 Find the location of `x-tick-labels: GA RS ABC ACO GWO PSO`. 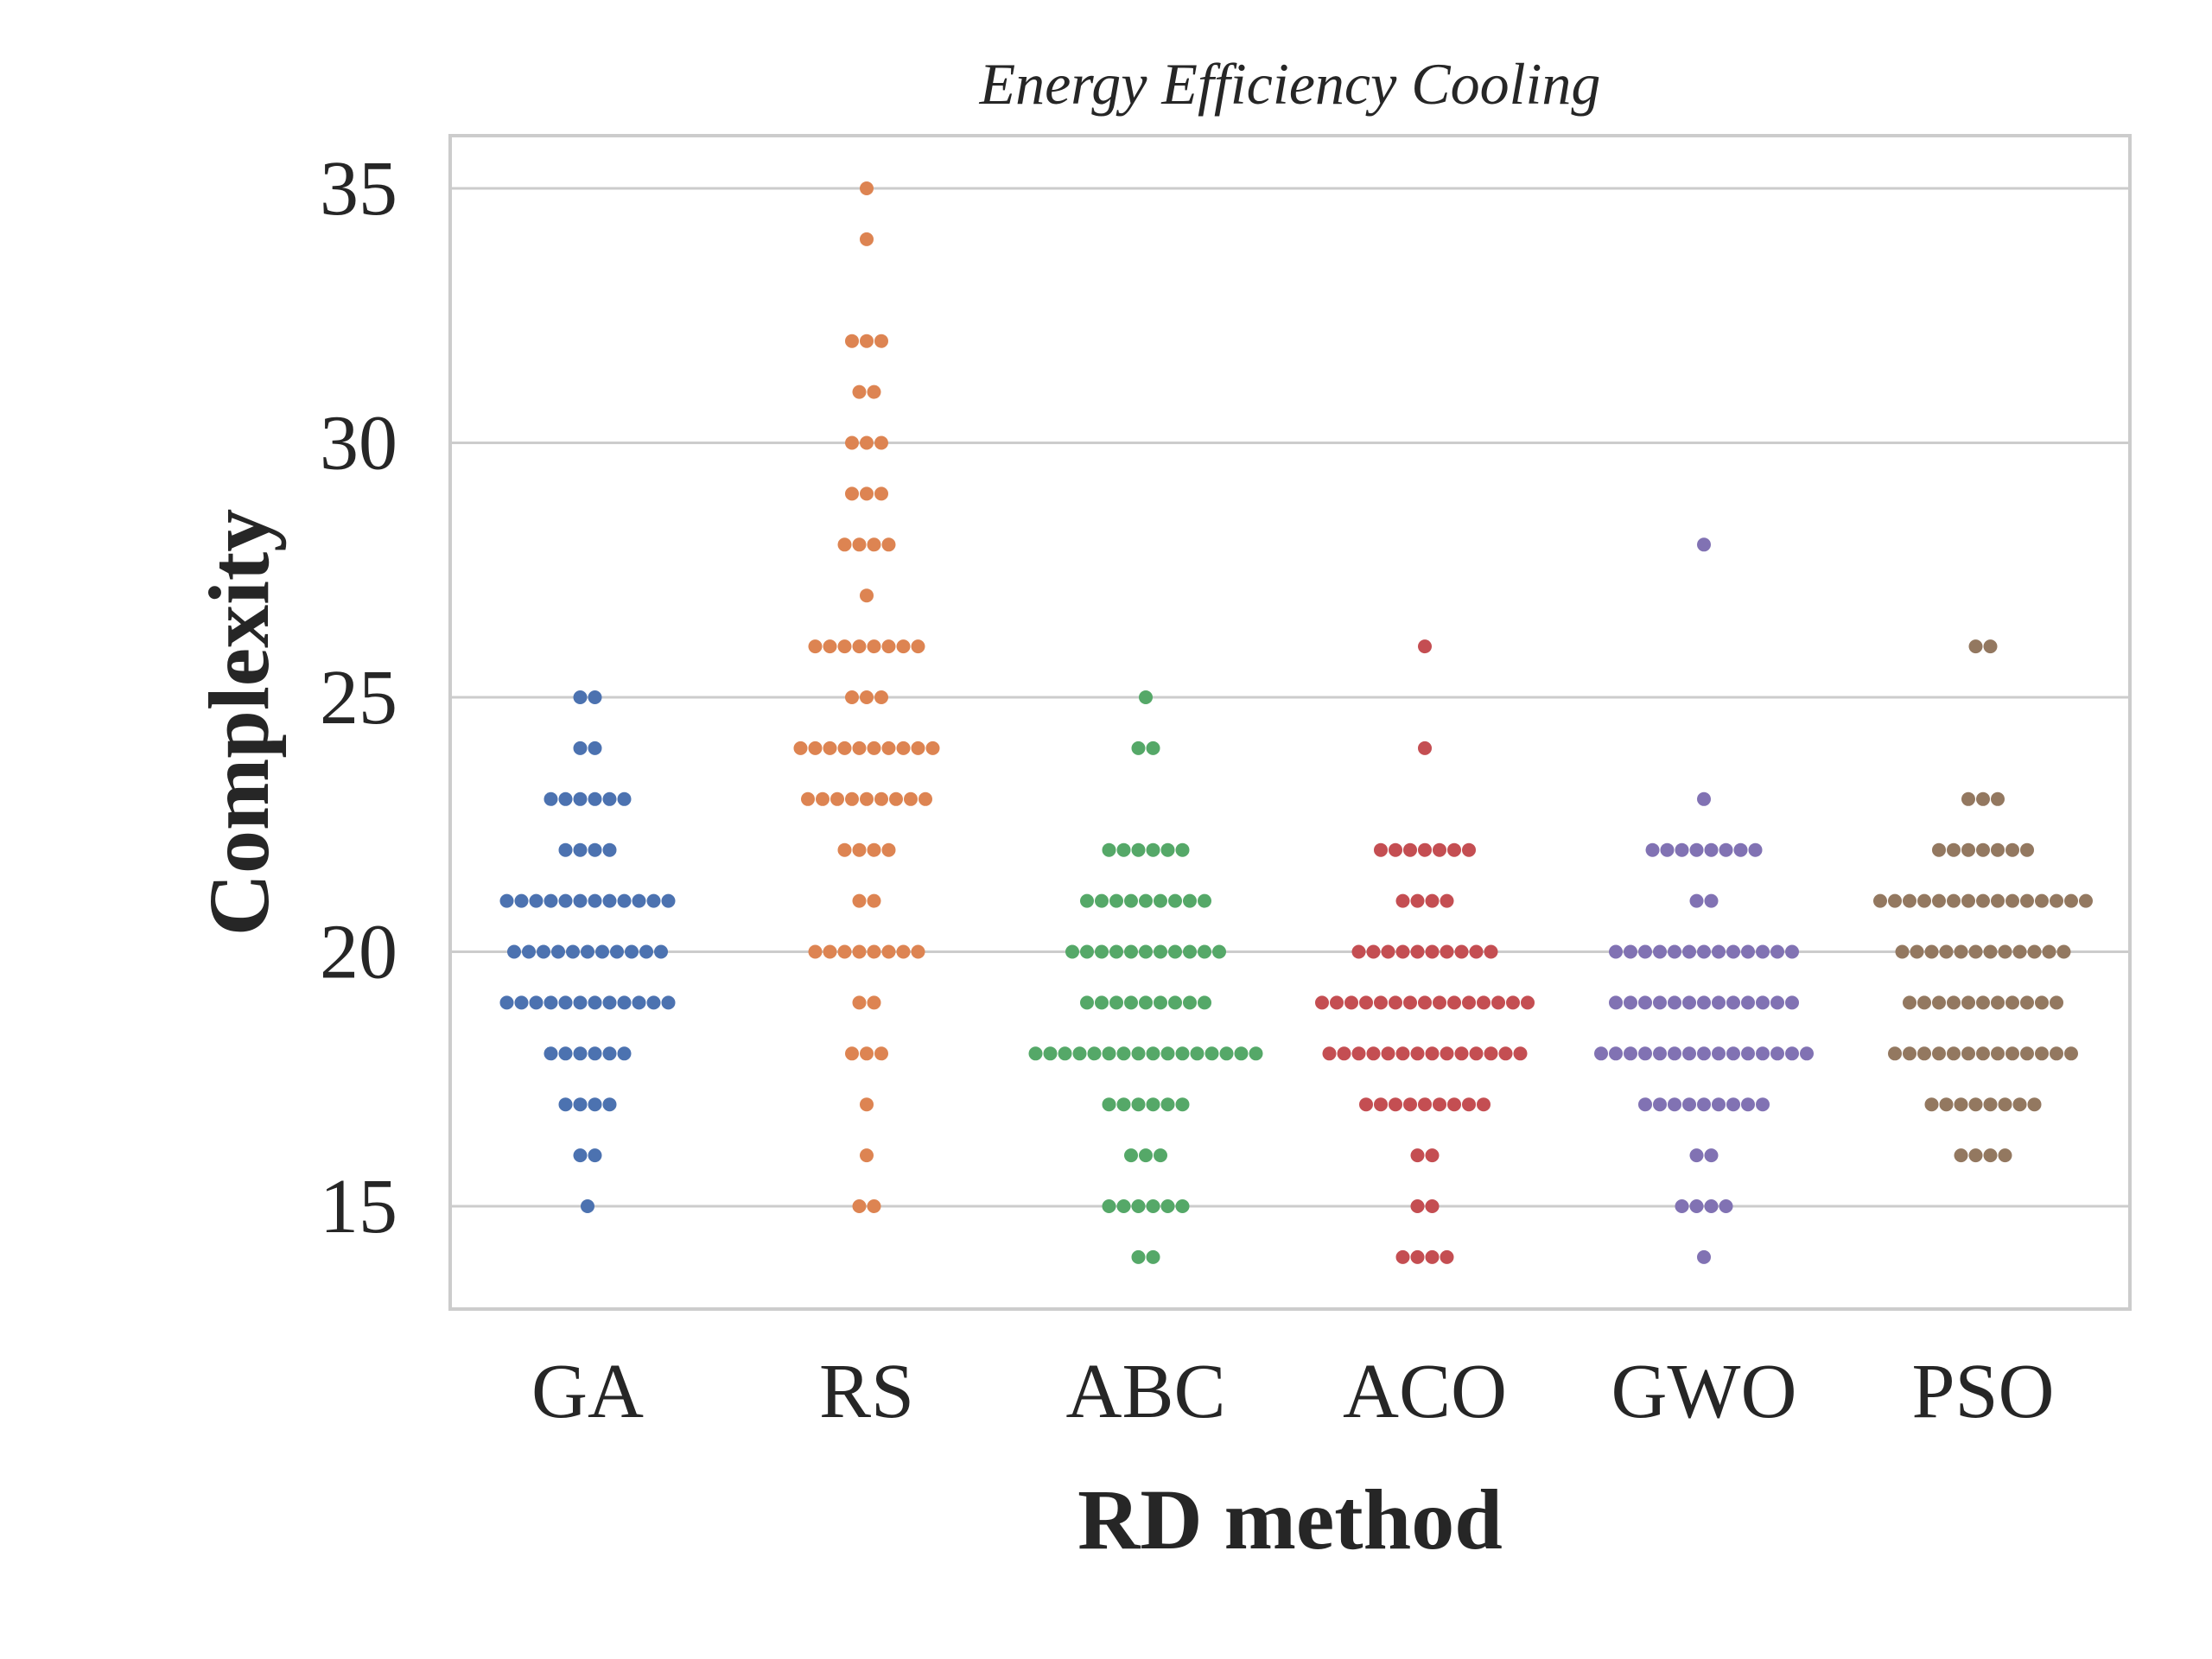

x-tick-labels: GA RS ABC ACO GWO PSO is located at coordinates (1293, 1391).